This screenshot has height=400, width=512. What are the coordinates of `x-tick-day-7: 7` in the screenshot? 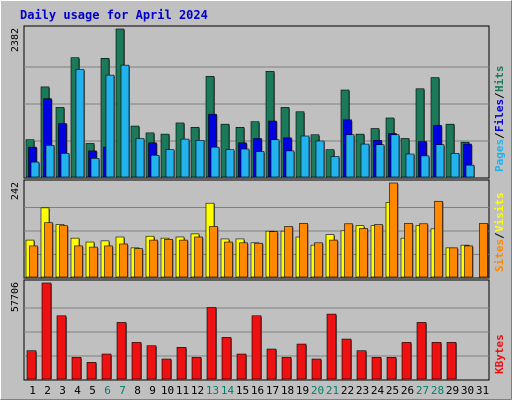 It's located at (122, 390).